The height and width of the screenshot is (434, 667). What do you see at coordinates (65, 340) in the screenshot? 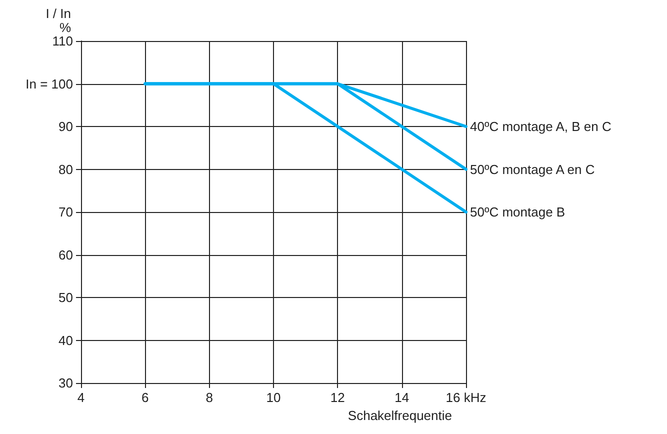
I see `y-tick-label: 40` at bounding box center [65, 340].